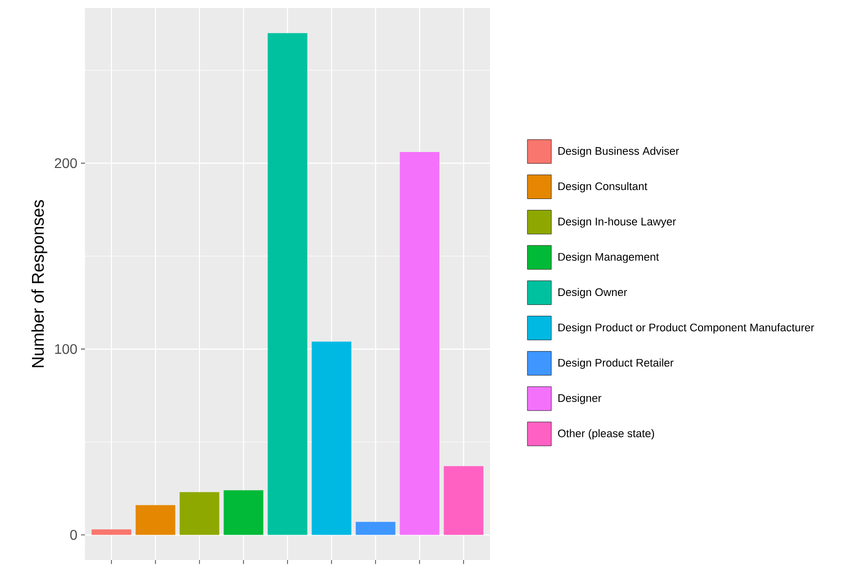 Image resolution: width=866 pixels, height=569 pixels. I want to click on legend-label: Design Management, so click(608, 257).